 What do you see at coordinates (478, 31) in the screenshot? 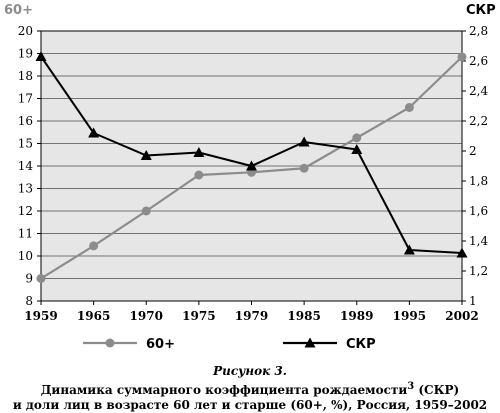
I see `right-tick-label: 2,8` at bounding box center [478, 31].